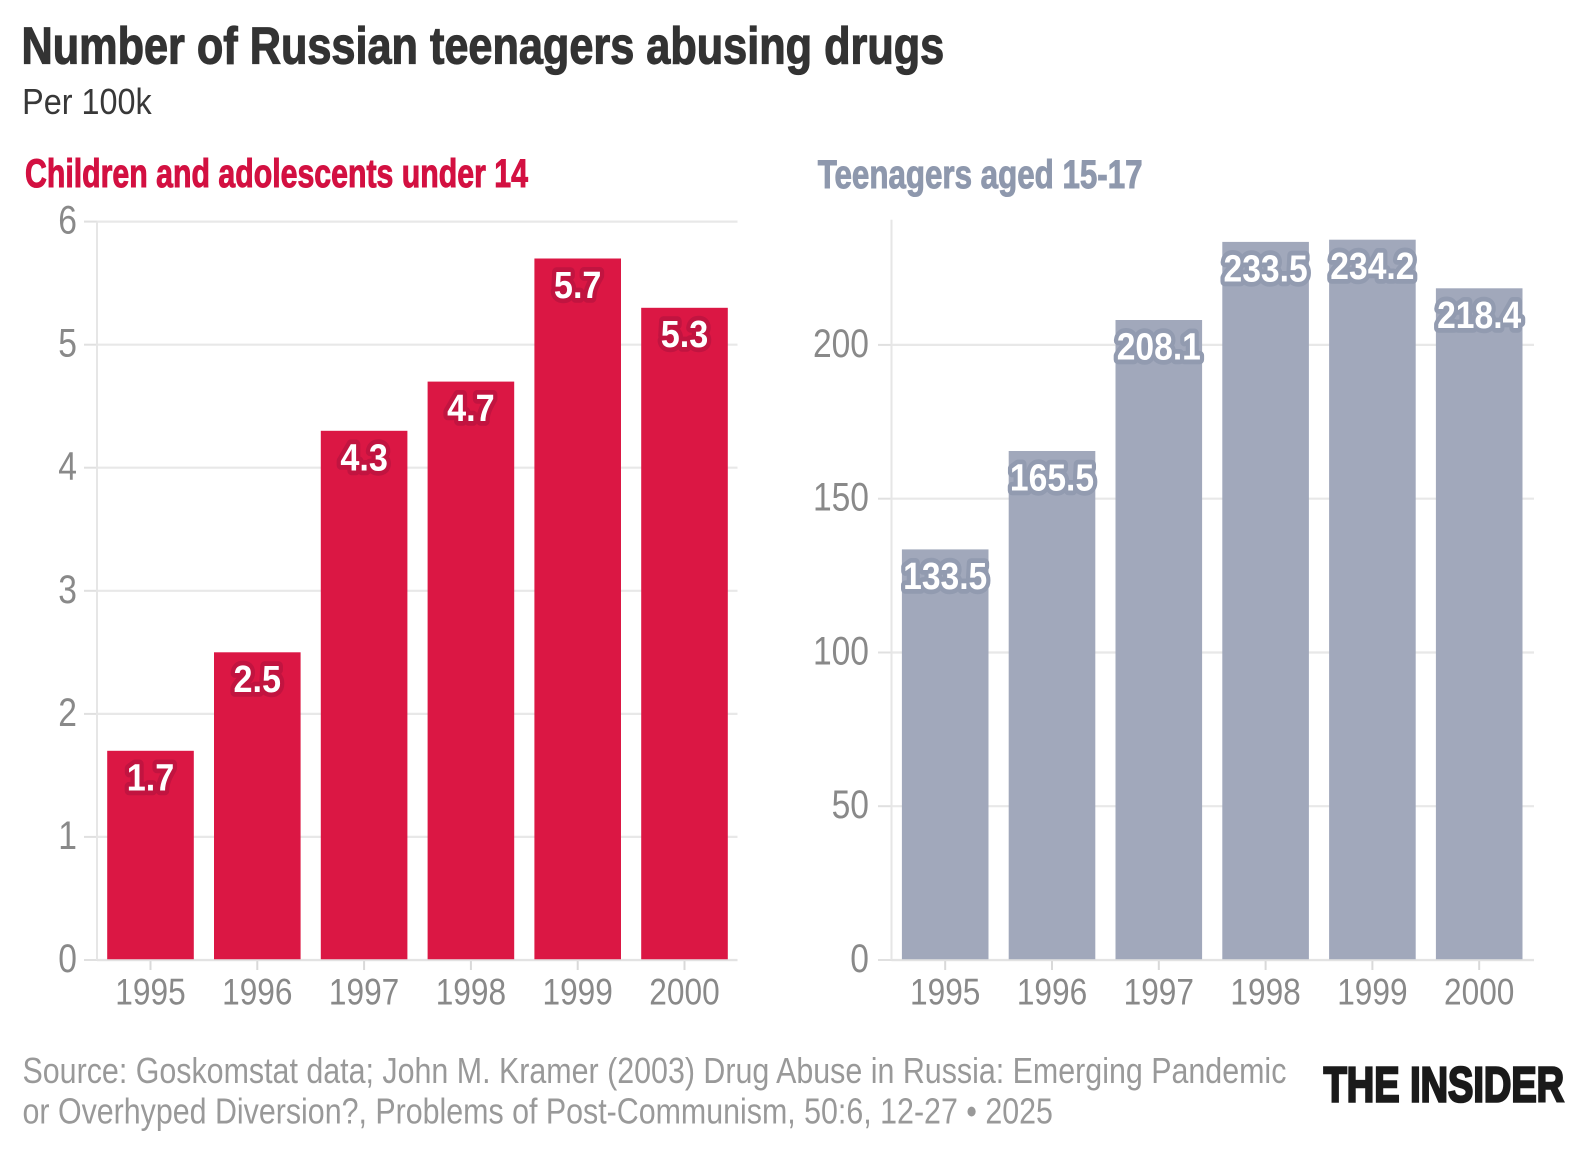 This screenshot has width=1588, height=1150. Describe the element at coordinates (471, 407) in the screenshot. I see `svg-text: 4.7` at that location.